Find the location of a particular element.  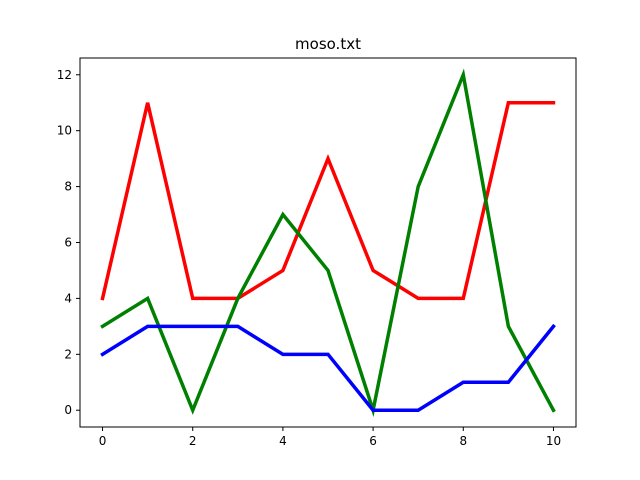

y-tick-label-10: 10 is located at coordinates (64, 131).